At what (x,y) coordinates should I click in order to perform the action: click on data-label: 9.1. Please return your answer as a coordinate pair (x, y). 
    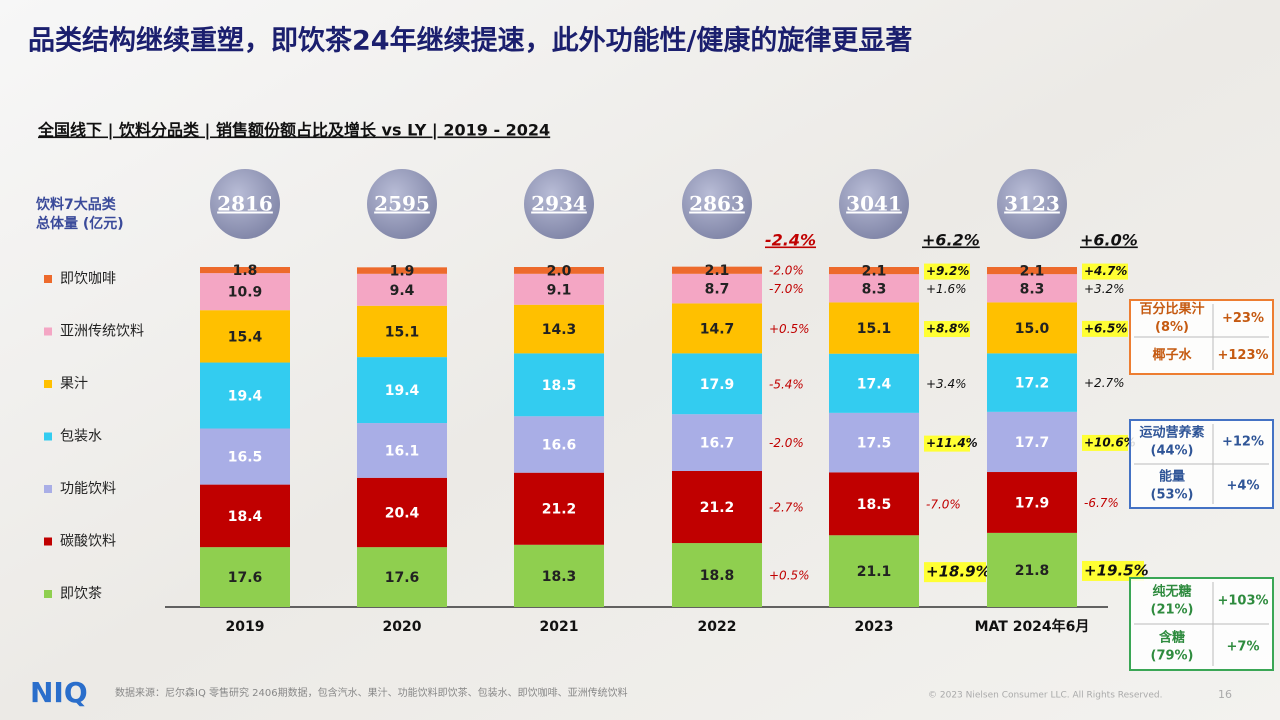
    Looking at the image, I should click on (559, 290).